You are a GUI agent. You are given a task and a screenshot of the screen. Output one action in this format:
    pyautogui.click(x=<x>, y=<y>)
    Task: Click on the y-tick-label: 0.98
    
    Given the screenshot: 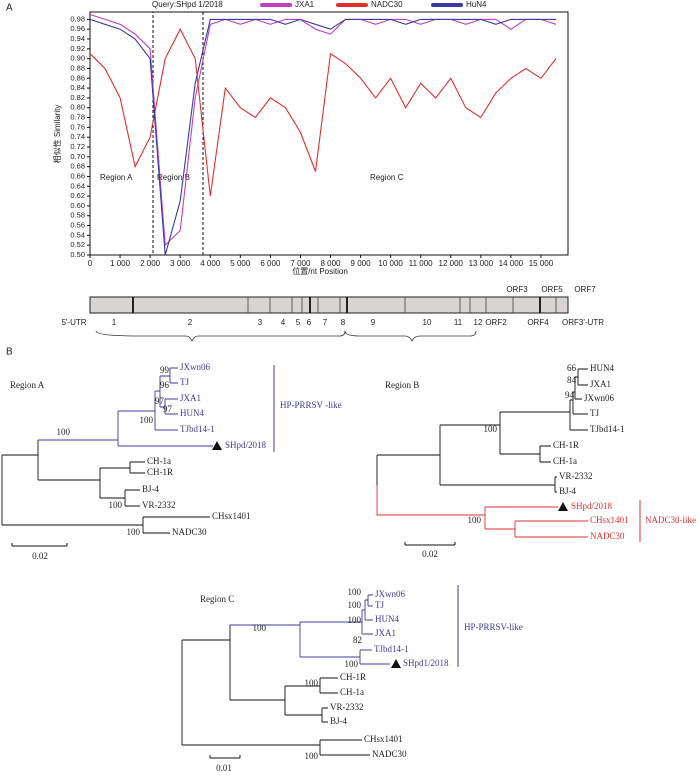 What is the action you would take?
    pyautogui.click(x=77, y=18)
    